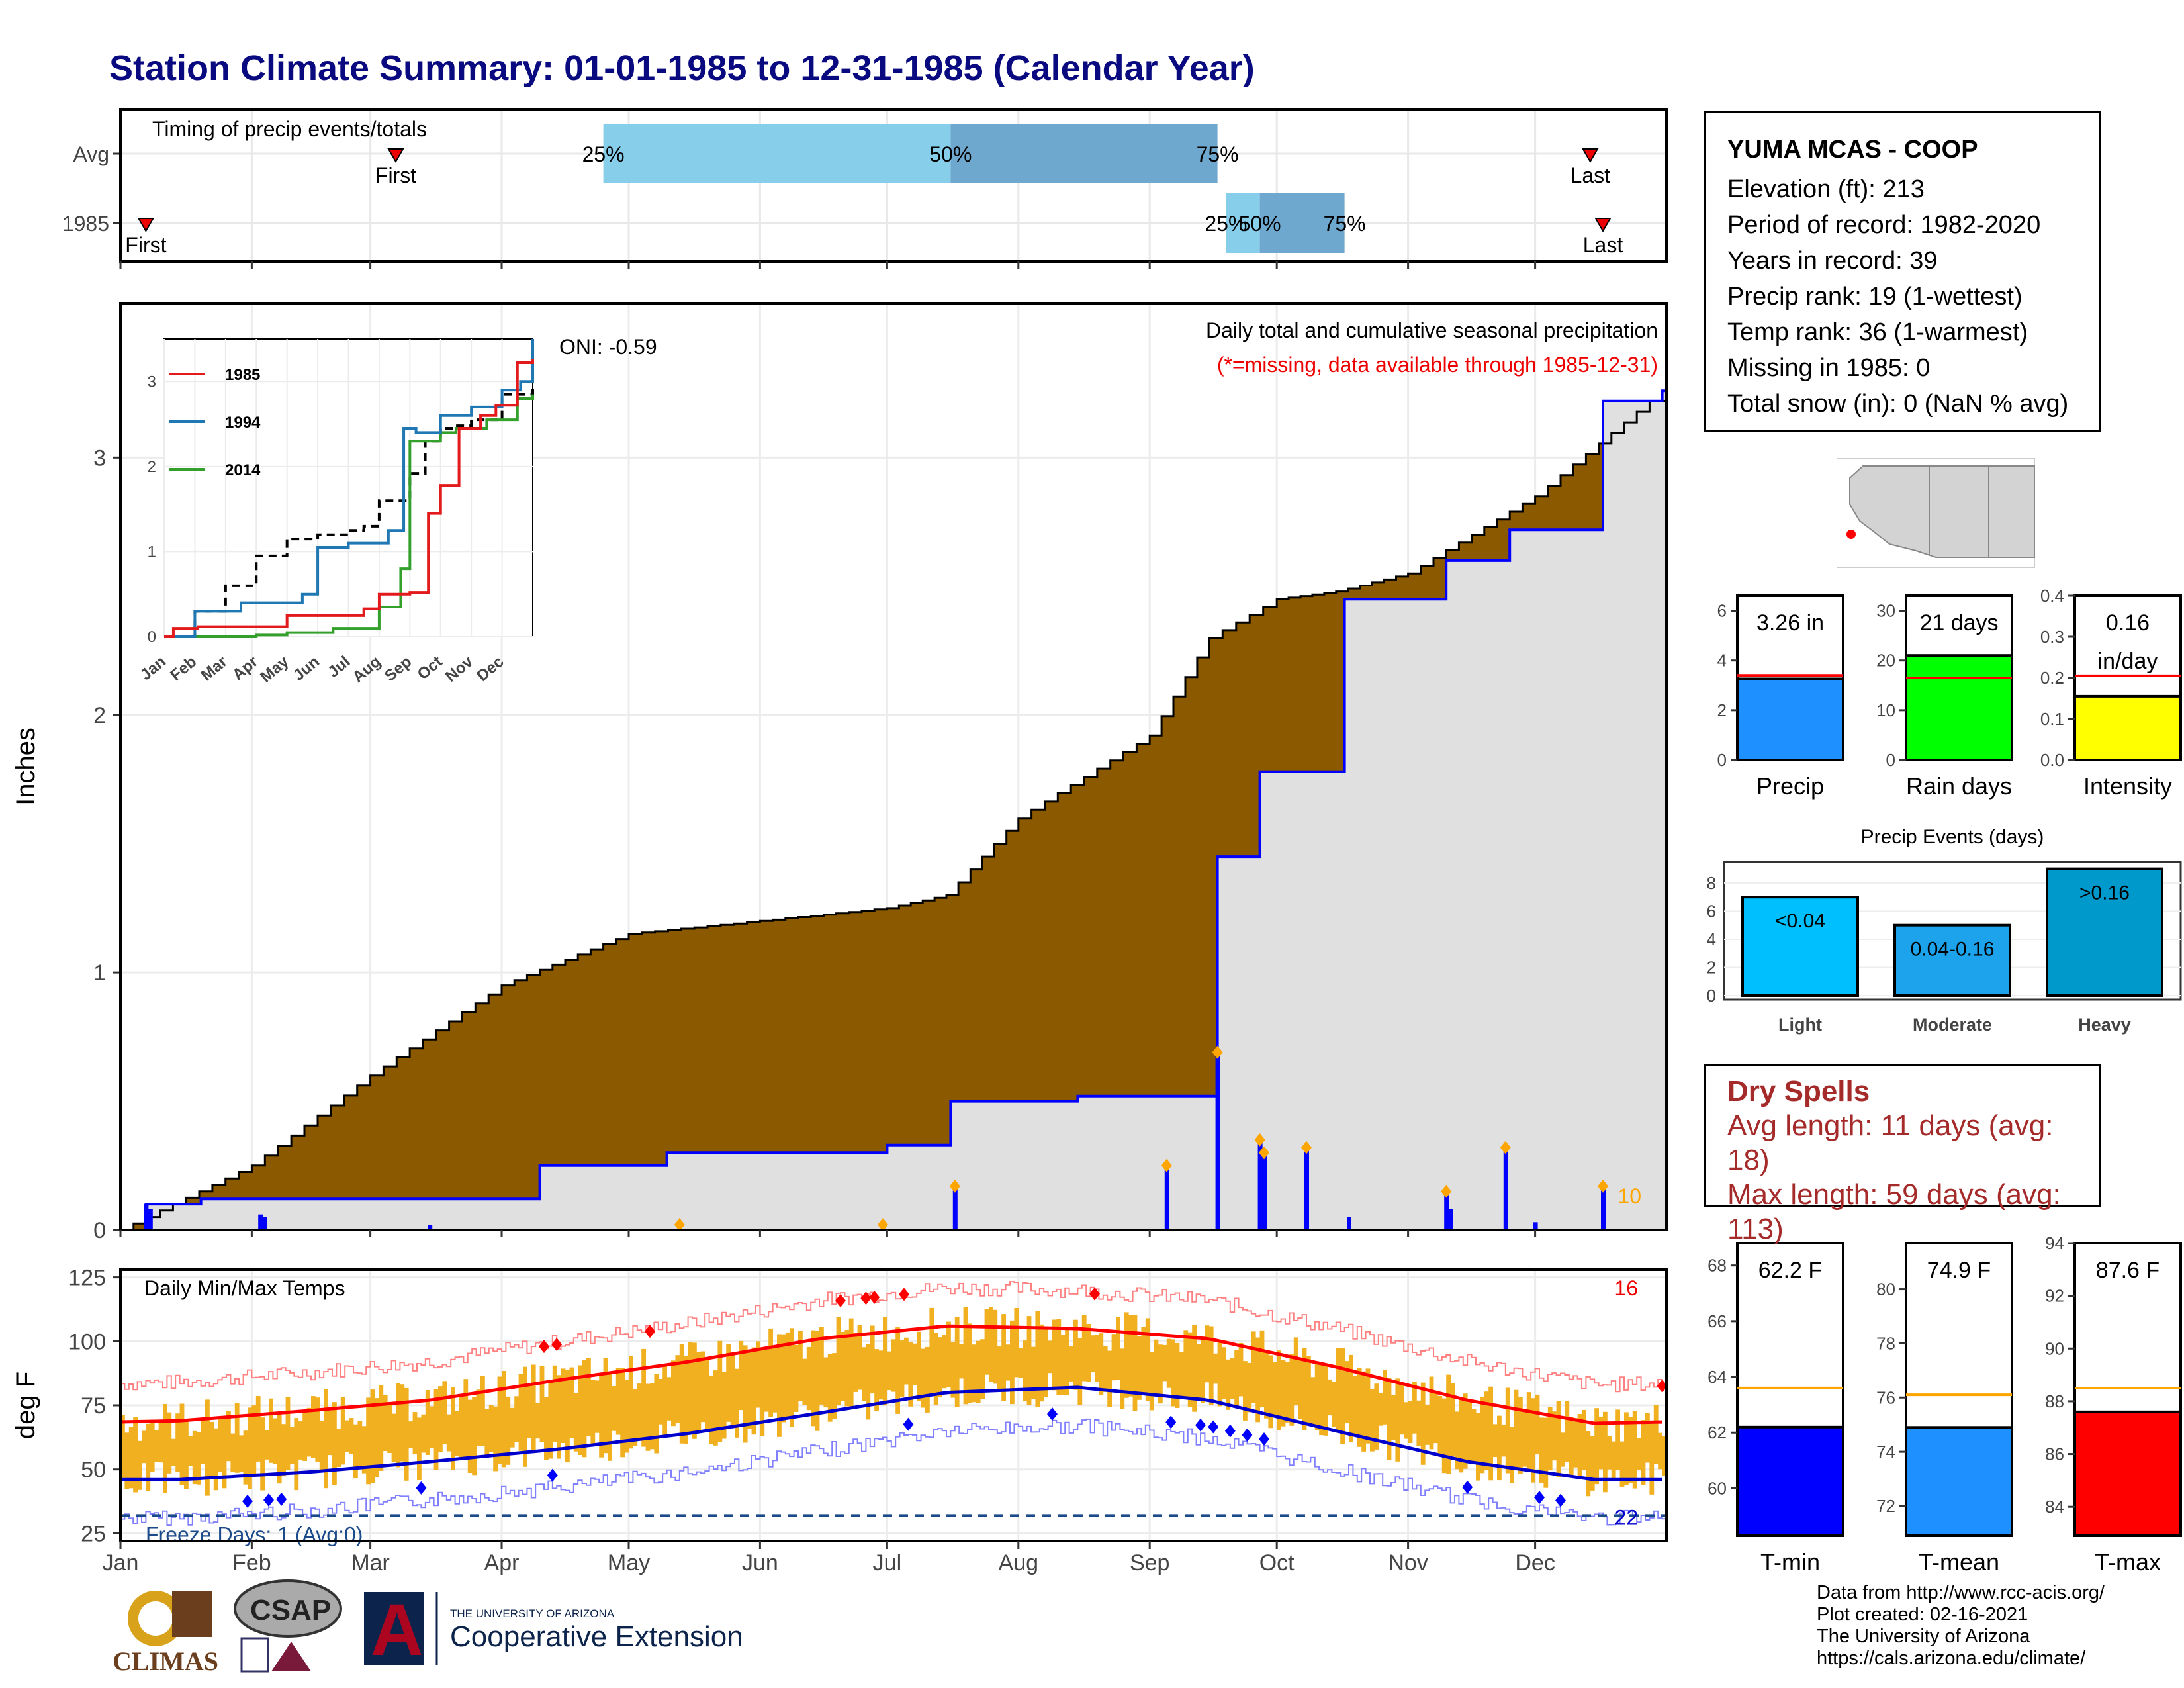 The image size is (2184, 1688). Describe the element at coordinates (245, 668) in the screenshot. I see `inset-month-label: Apr` at that location.